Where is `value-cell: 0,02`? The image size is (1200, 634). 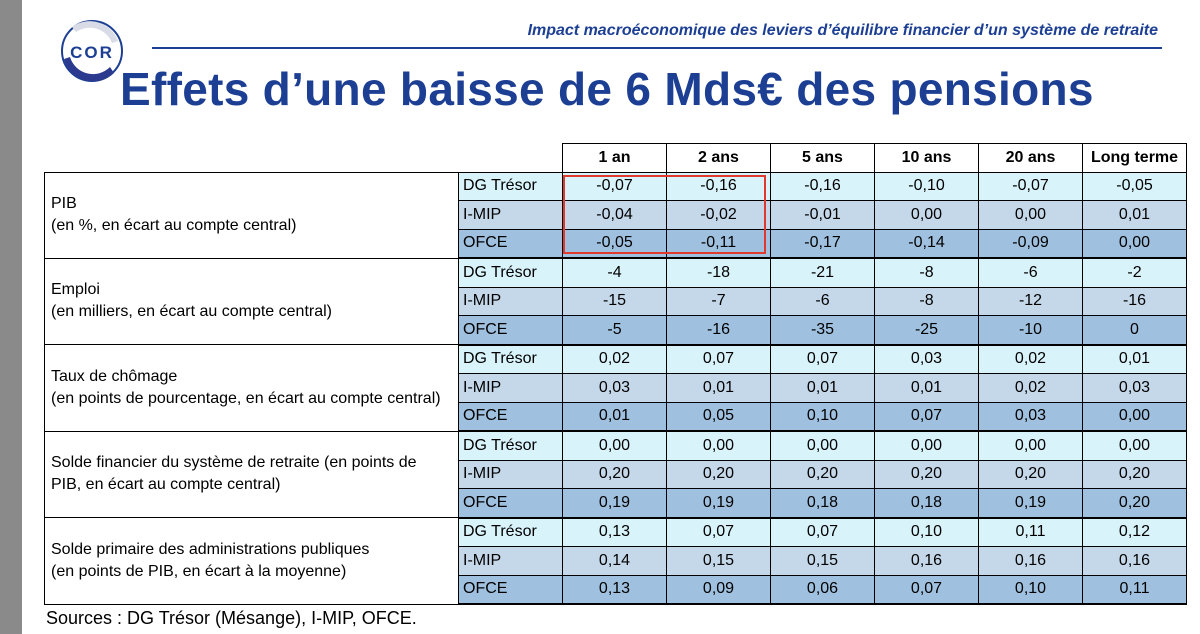 value-cell: 0,02 is located at coordinates (1030, 359).